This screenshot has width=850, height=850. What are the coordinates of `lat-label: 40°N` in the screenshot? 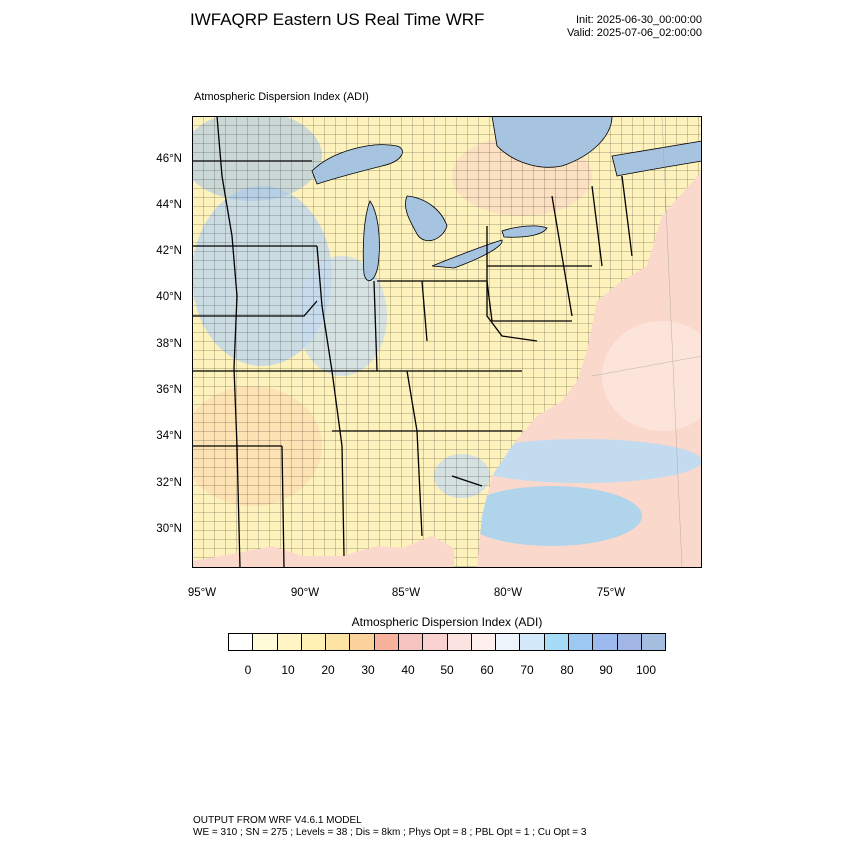 It's located at (169, 297).